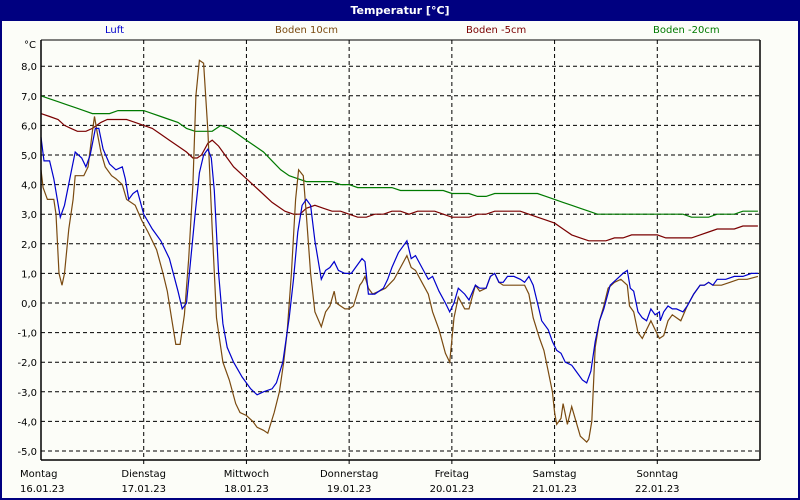 This screenshot has width=800, height=500. I want to click on y-tick-label: 2,0, so click(29, 245).